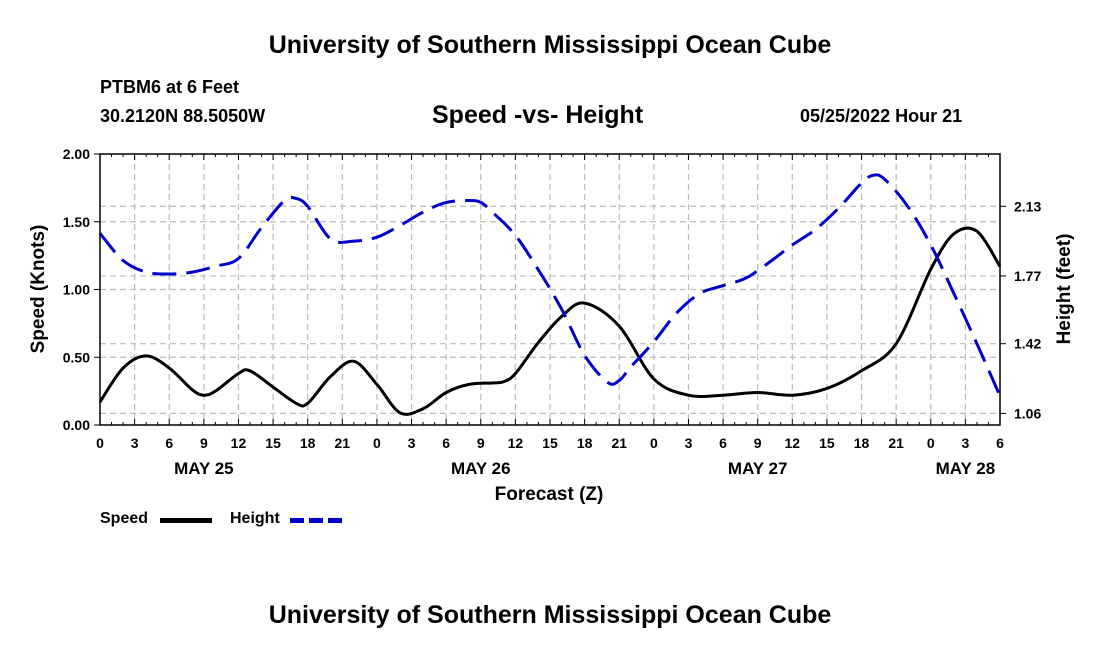 The height and width of the screenshot is (650, 1100). I want to click on day-label: MAY 26, so click(481, 468).